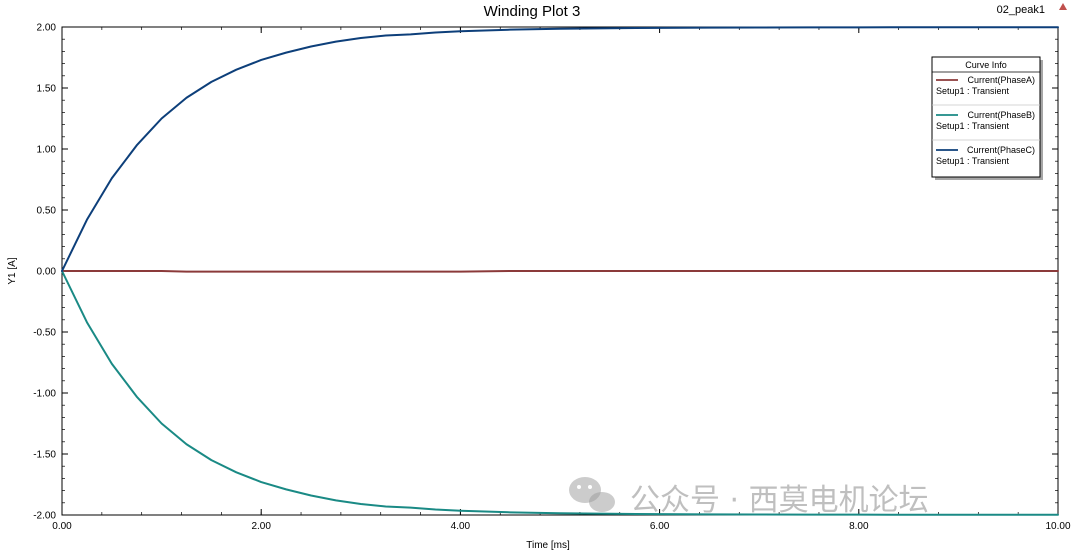 Image resolution: width=1080 pixels, height=555 pixels. Describe the element at coordinates (44, 333) in the screenshot. I see `y-tick-label: -0.50` at that location.